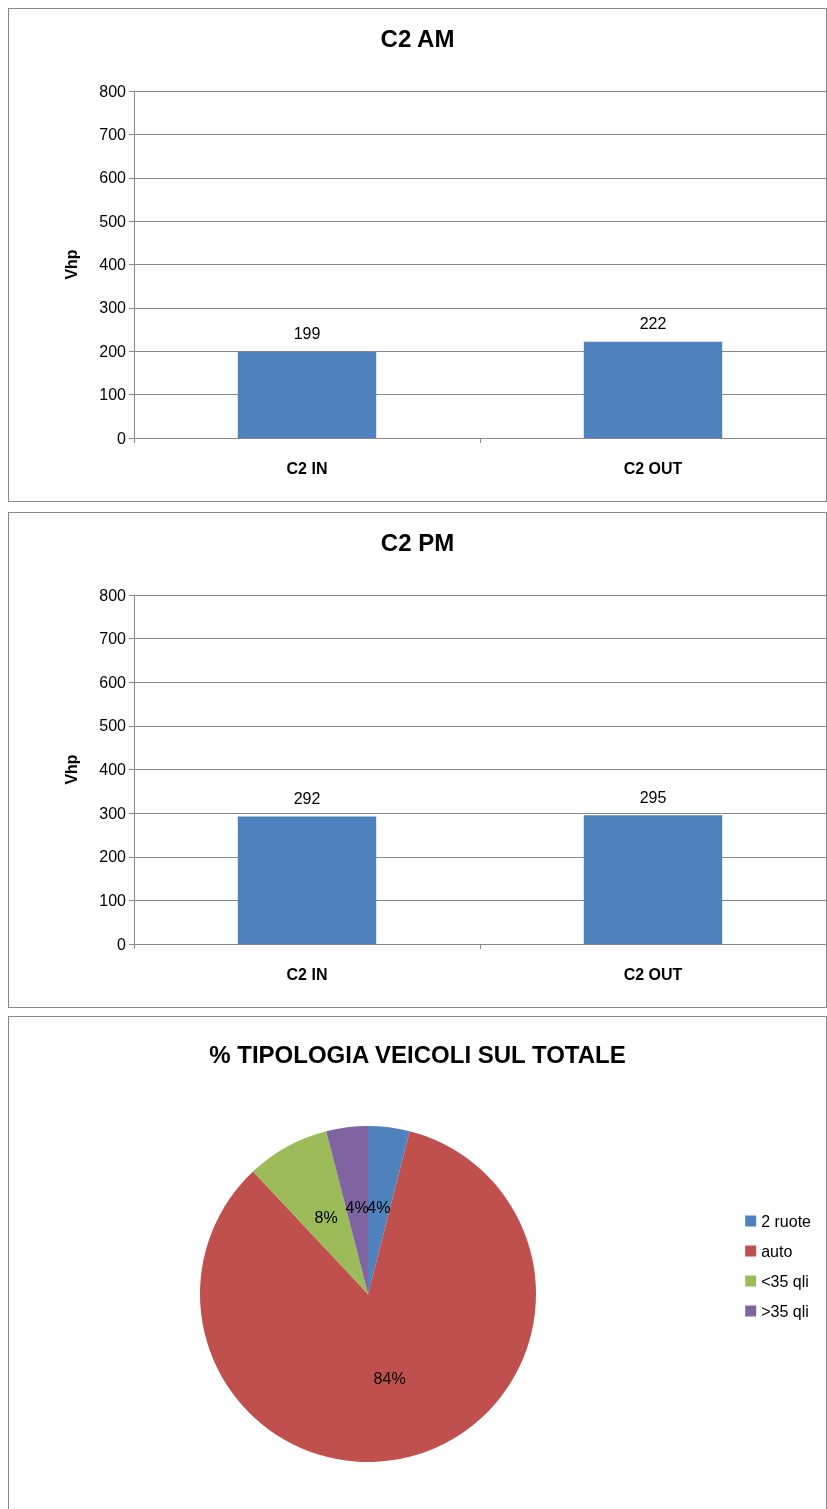 This screenshot has height=1509, width=827. I want to click on chart-title: C2 PM, so click(417, 542).